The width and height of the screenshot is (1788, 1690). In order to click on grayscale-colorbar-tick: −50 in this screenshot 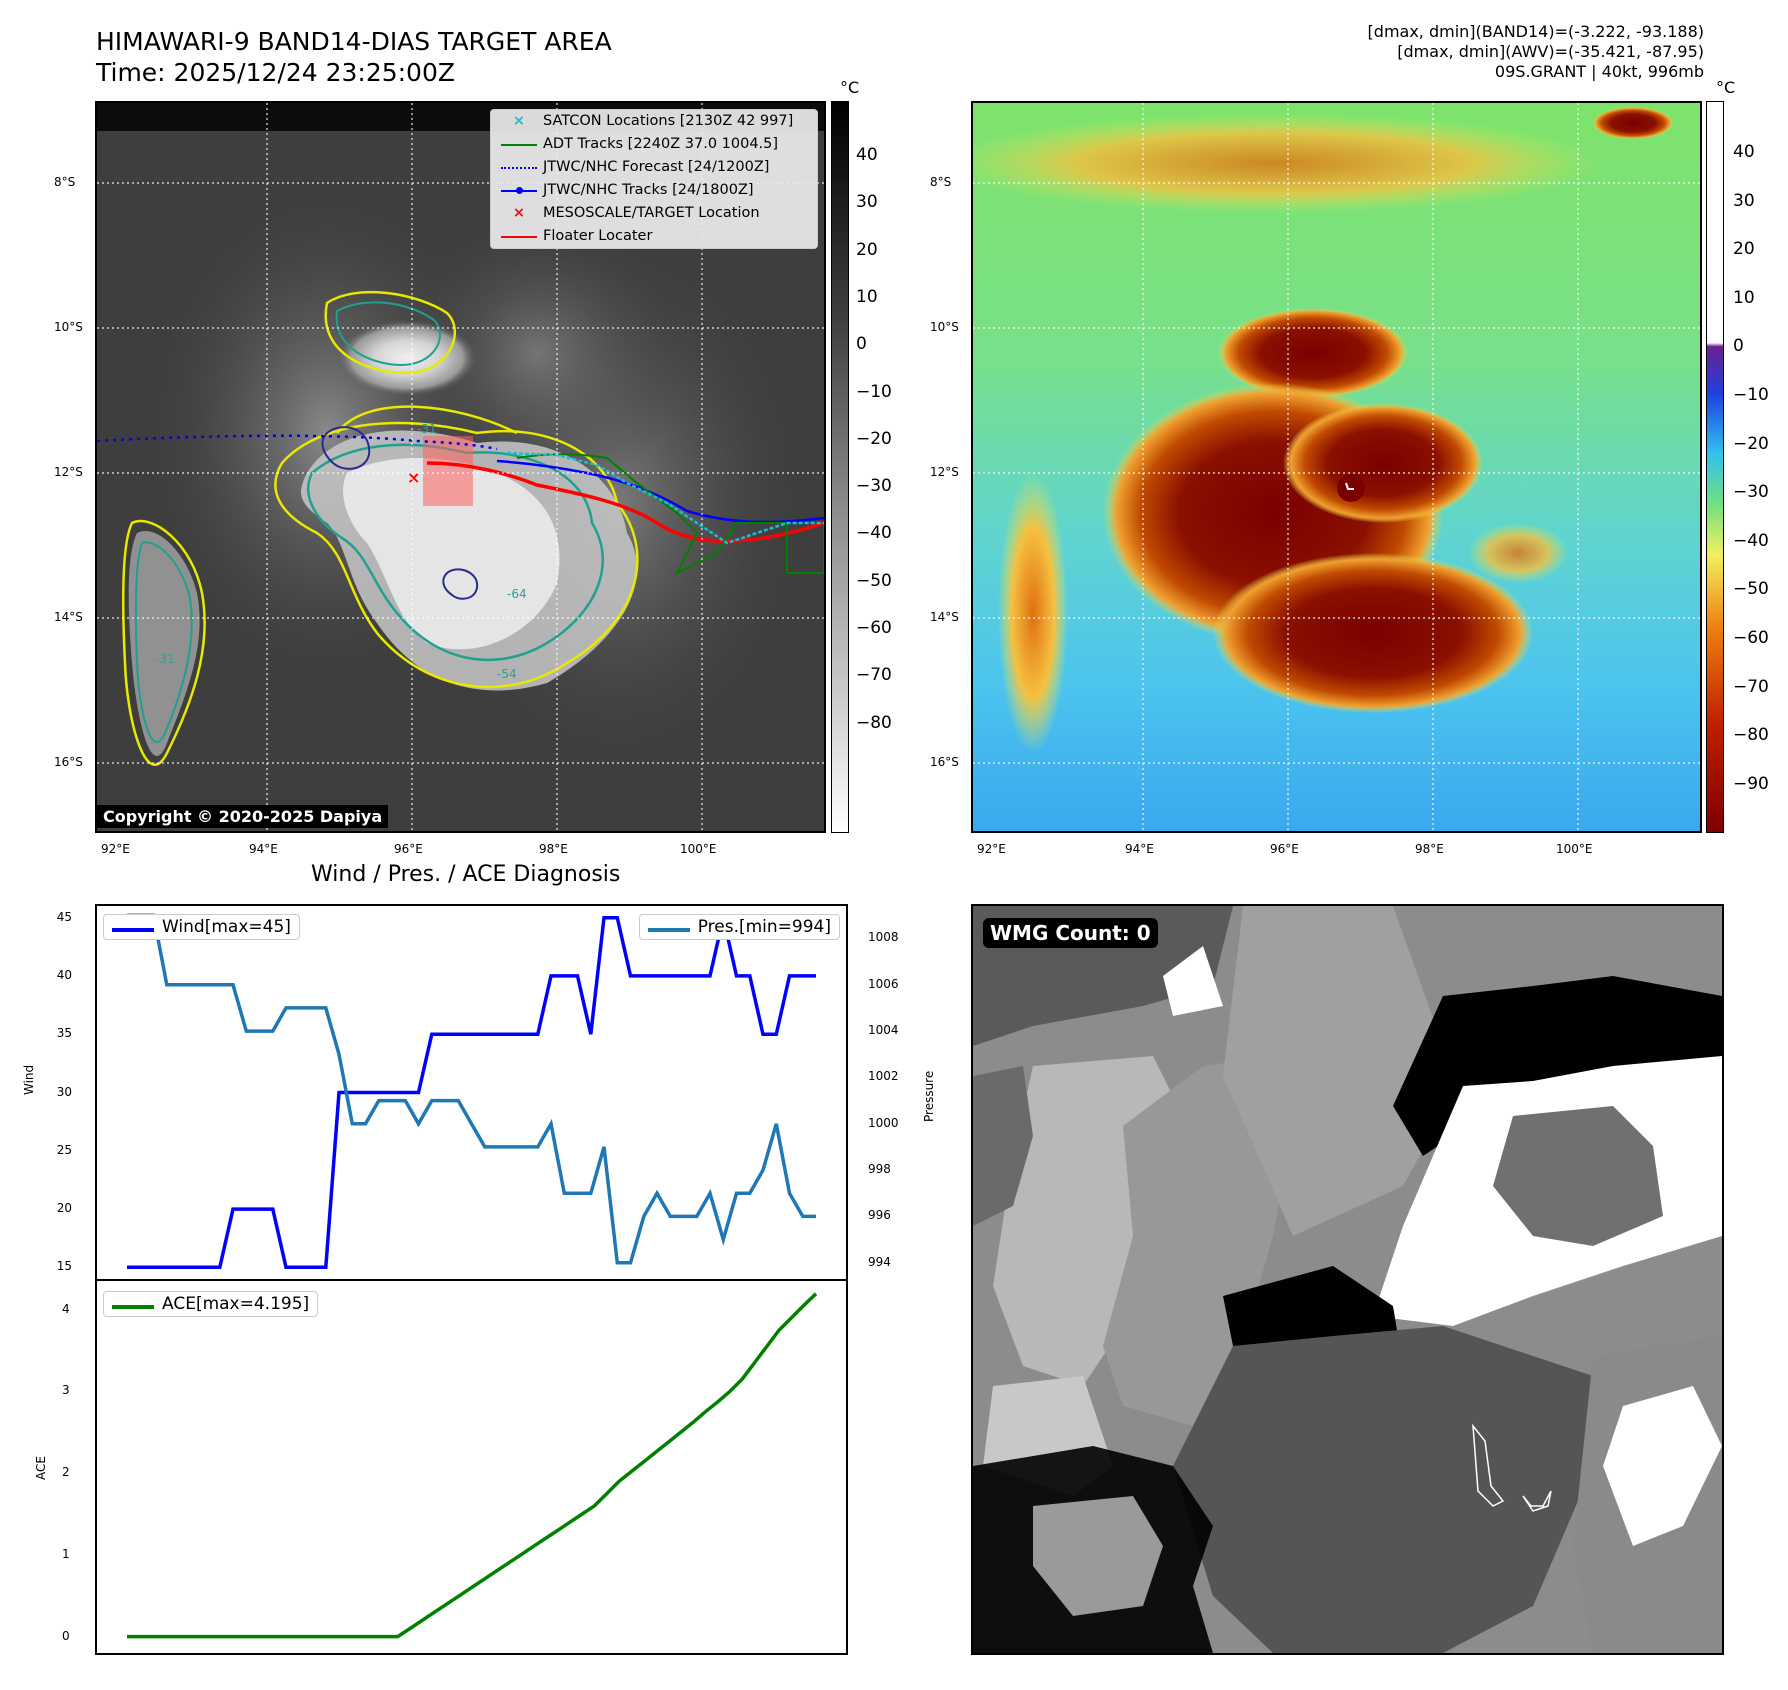, I will do `click(874, 580)`.